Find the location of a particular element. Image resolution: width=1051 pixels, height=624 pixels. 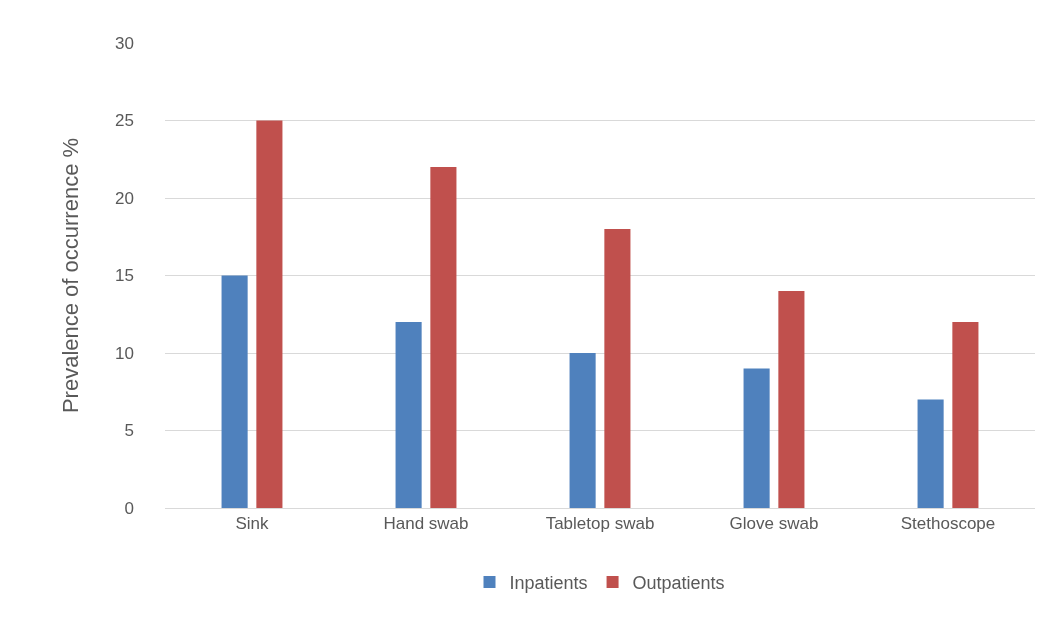

y-tick-label: 10 is located at coordinates (124, 353).